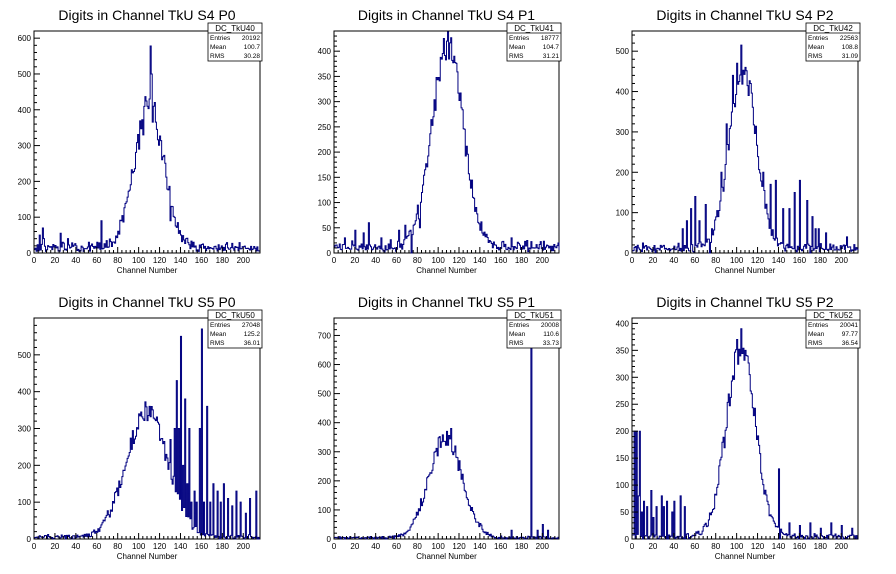 This screenshot has height=574, width=896. What do you see at coordinates (850, 56) in the screenshot?
I see `stats-value: 31.09` at bounding box center [850, 56].